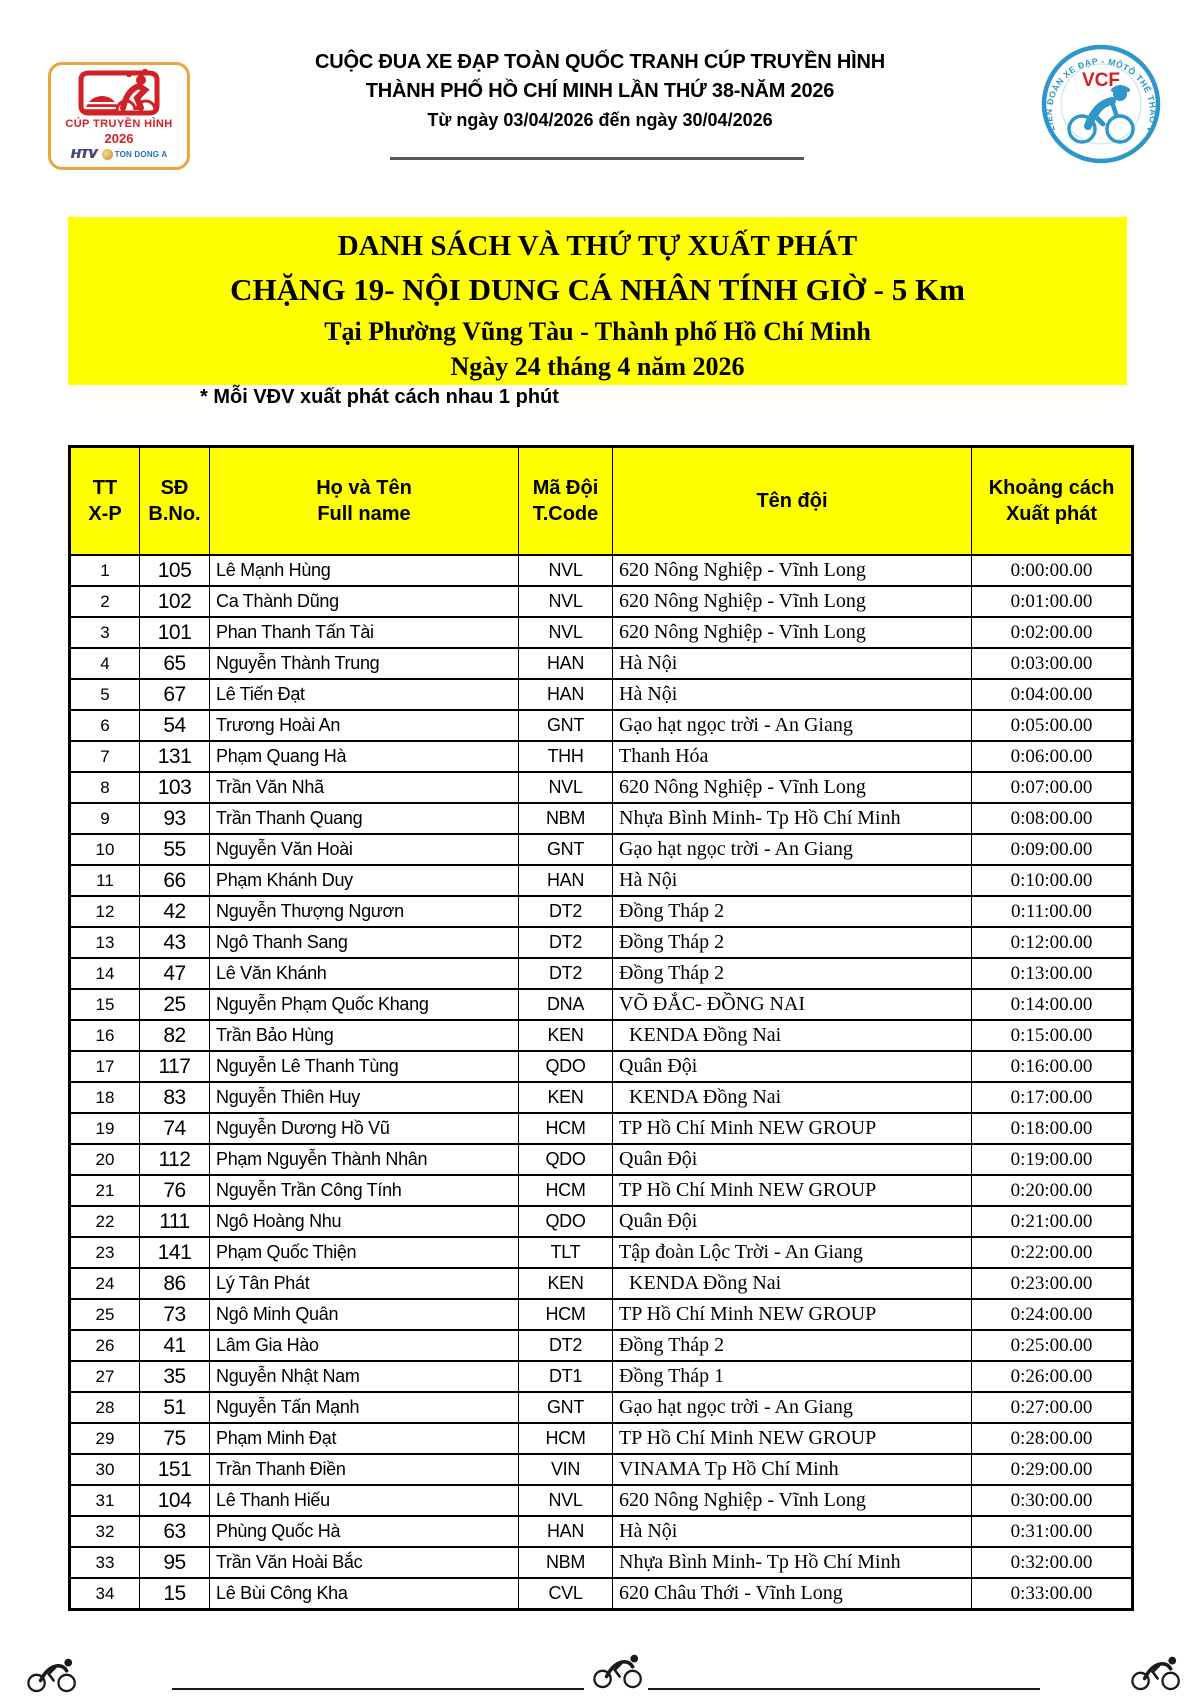  I want to click on cell-tt: 24, so click(104, 1283).